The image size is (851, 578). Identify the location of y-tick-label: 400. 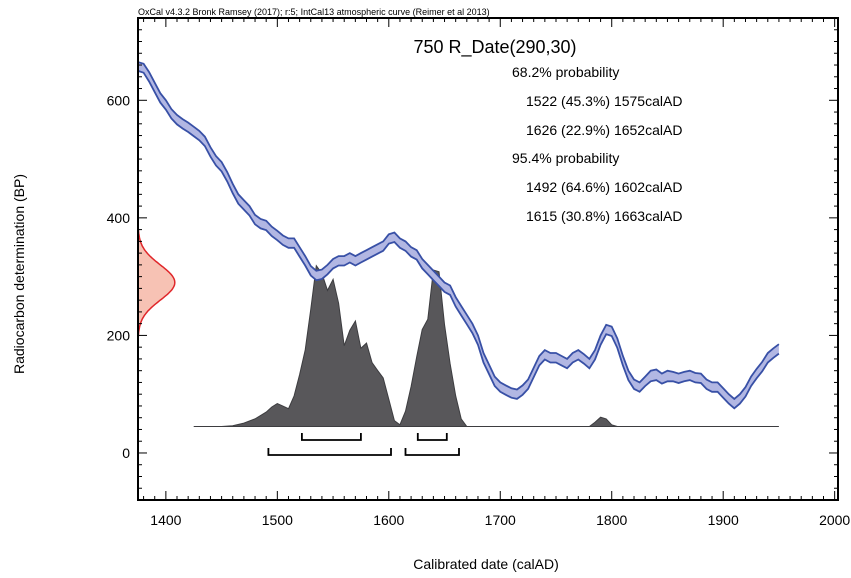
(119, 218).